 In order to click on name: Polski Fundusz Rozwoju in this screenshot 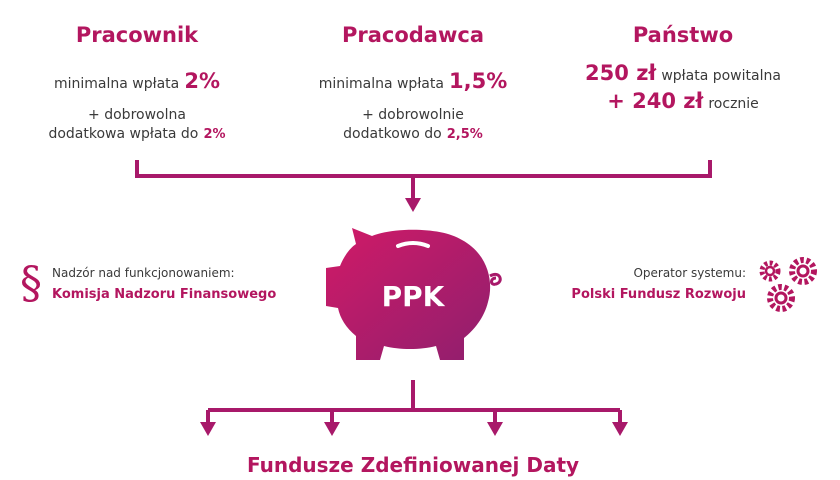, I will do `click(658, 294)`.